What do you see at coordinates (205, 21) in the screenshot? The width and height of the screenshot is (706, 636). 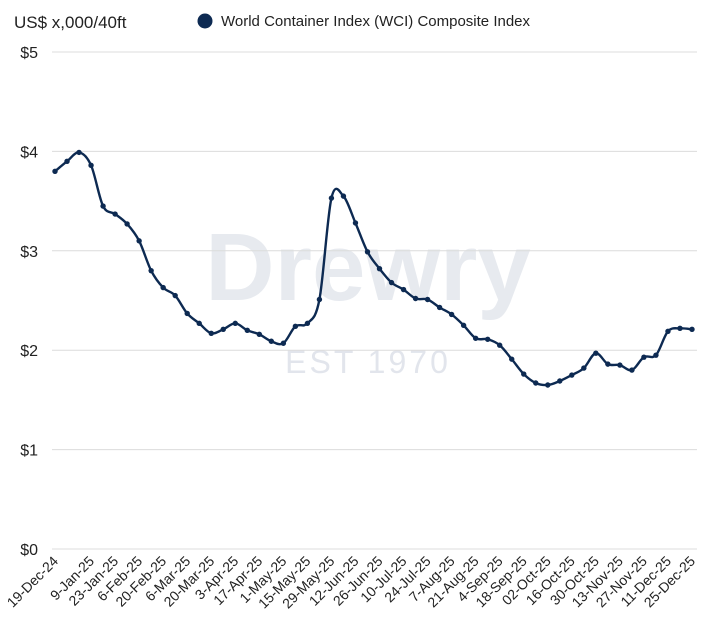 I see `legend-marker-wci` at bounding box center [205, 21].